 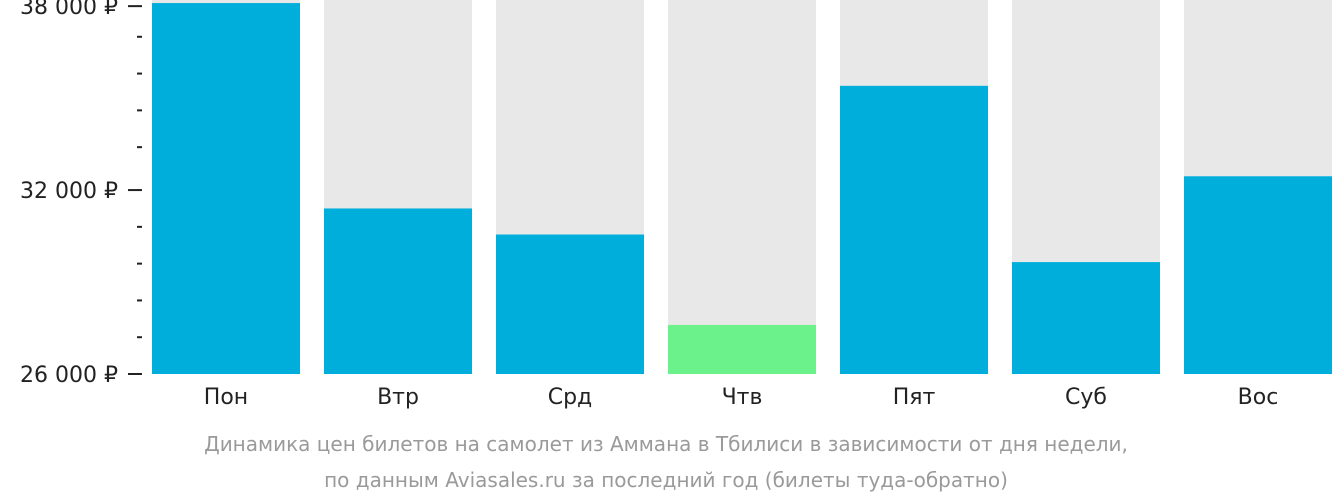 What do you see at coordinates (226, 397) in the screenshot?
I see `x-tick-label: Пон` at bounding box center [226, 397].